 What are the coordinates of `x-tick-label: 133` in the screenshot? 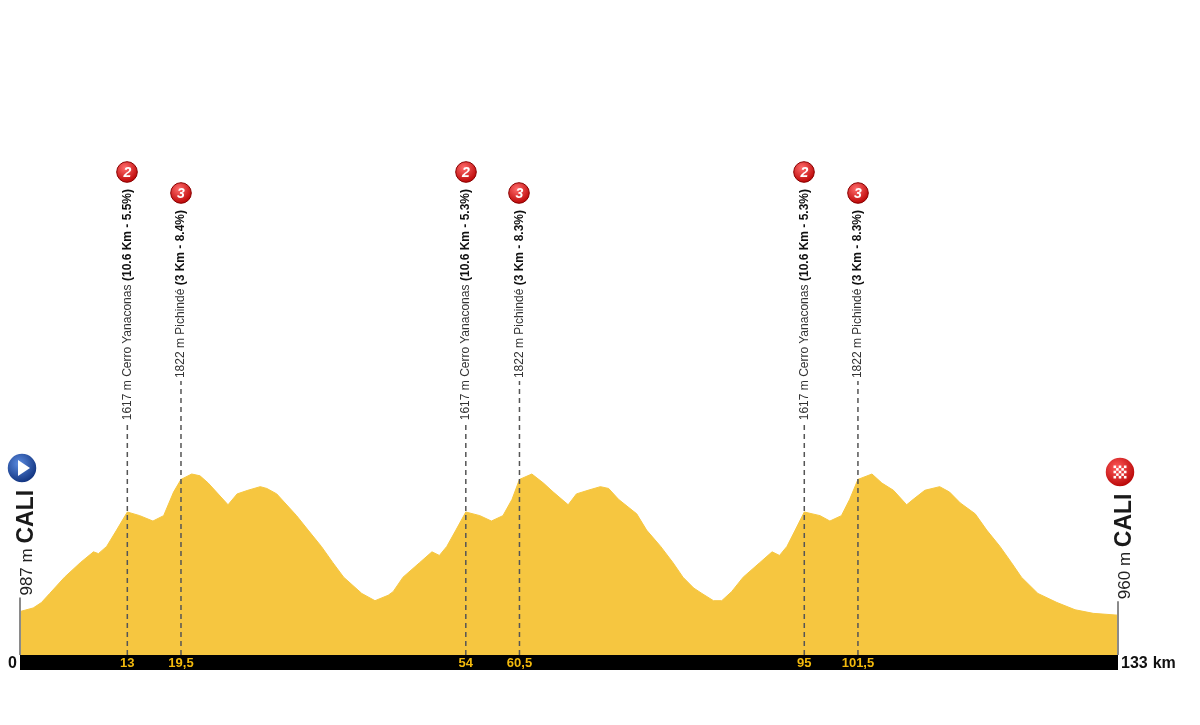 It's located at (1134, 662).